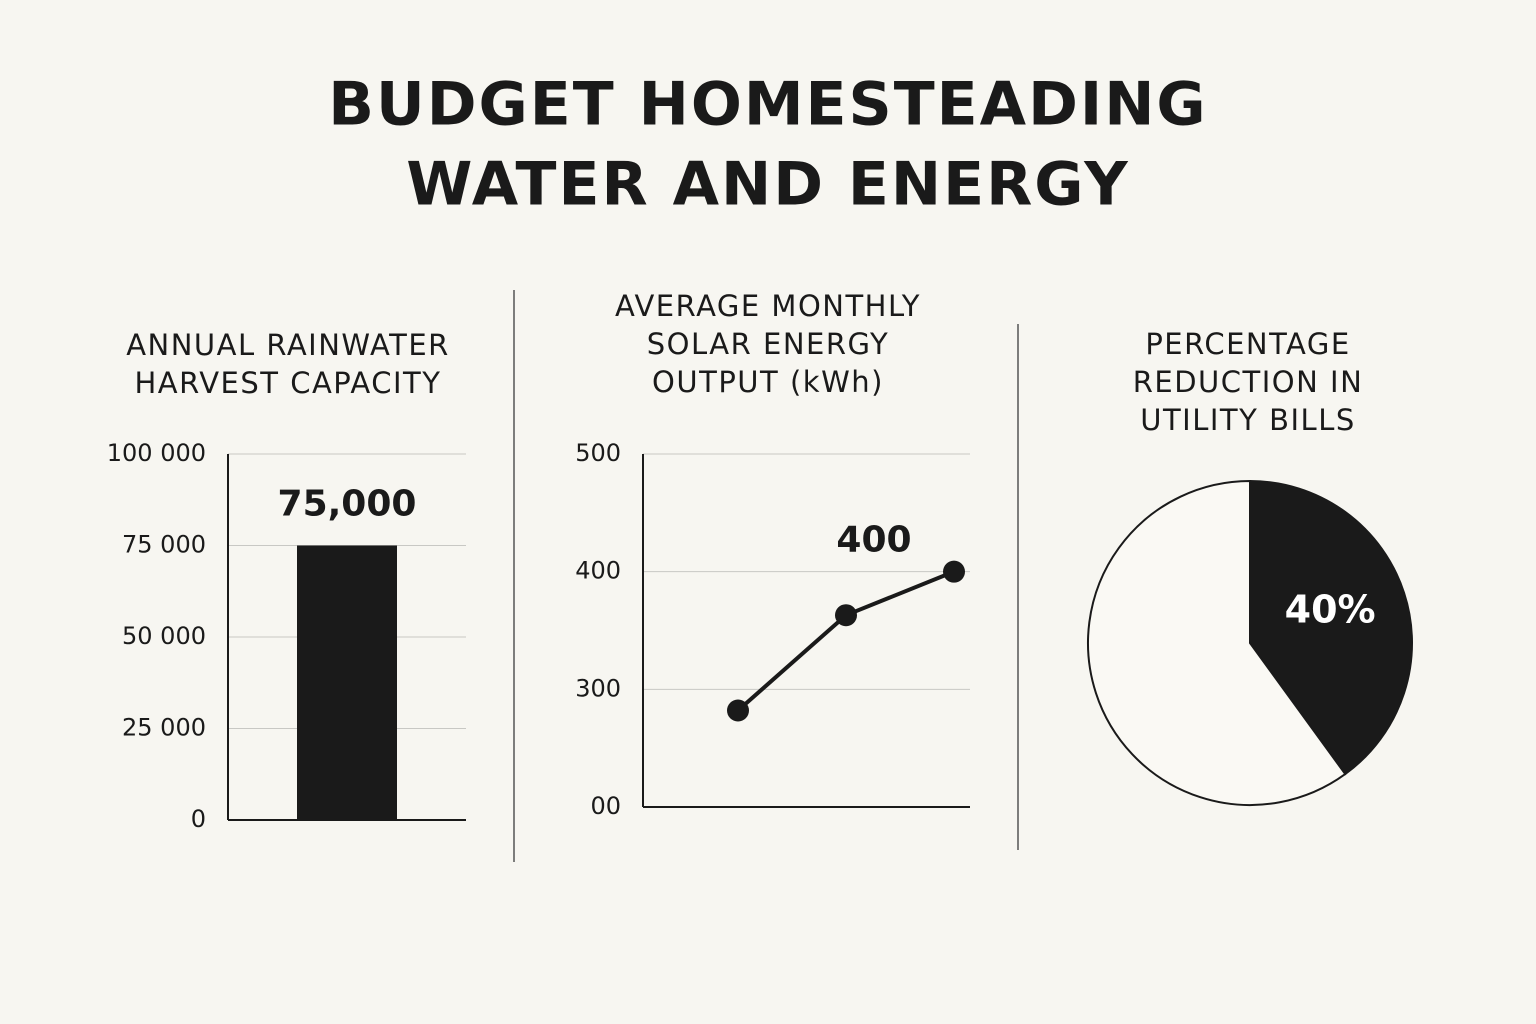 Image resolution: width=1536 pixels, height=1024 pixels. Describe the element at coordinates (347, 504) in the screenshot. I see `data-label: 75,000` at that location.